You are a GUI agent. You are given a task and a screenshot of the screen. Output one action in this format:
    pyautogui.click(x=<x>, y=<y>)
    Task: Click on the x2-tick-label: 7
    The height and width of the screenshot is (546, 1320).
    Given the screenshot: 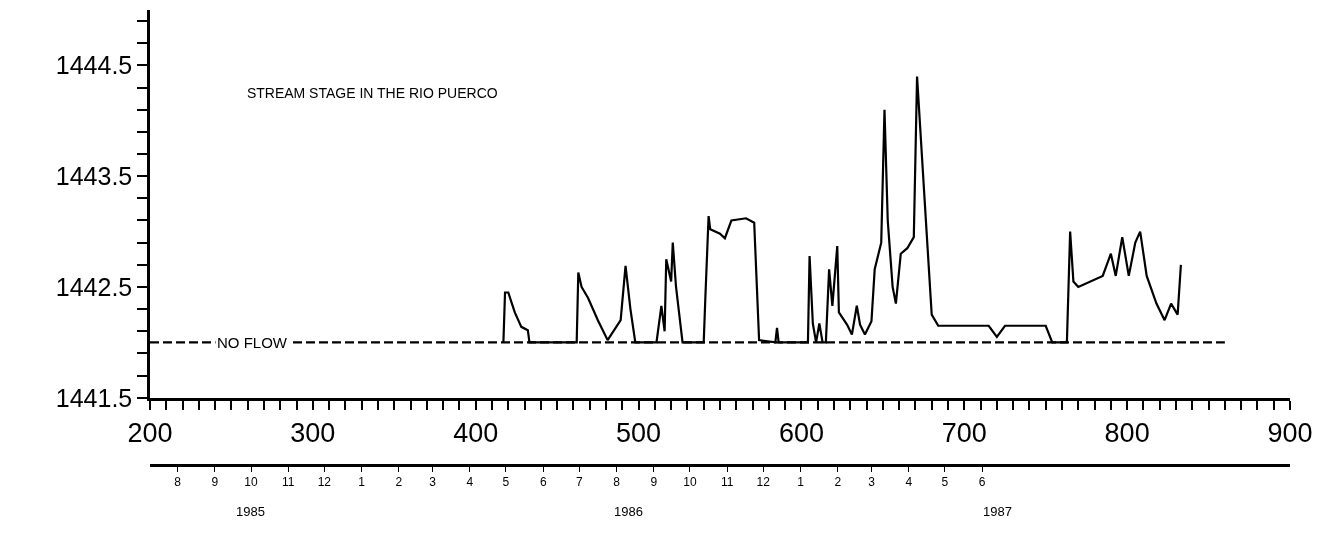 What is the action you would take?
    pyautogui.click(x=579, y=482)
    